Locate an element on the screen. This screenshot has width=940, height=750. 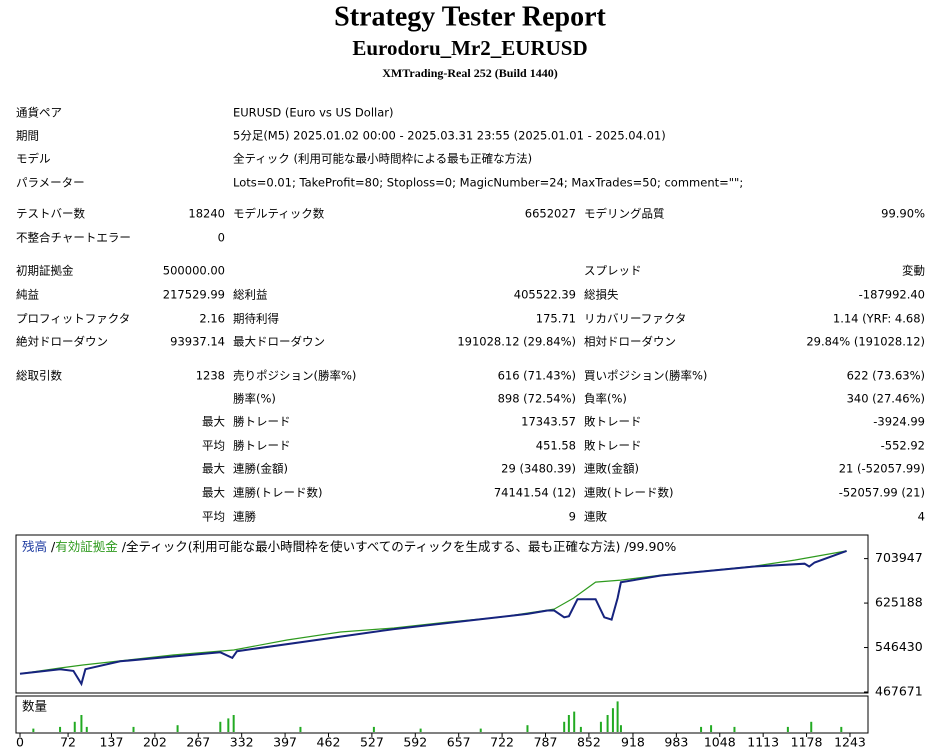
x-tick-label: 852 is located at coordinates (589, 742).